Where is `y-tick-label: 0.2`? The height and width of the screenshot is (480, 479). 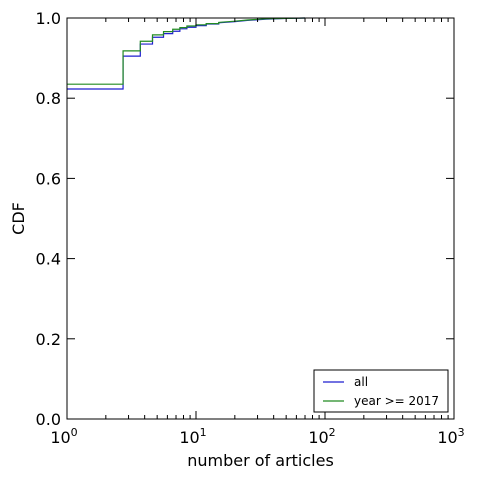
y-tick-label: 0.2 is located at coordinates (48, 339).